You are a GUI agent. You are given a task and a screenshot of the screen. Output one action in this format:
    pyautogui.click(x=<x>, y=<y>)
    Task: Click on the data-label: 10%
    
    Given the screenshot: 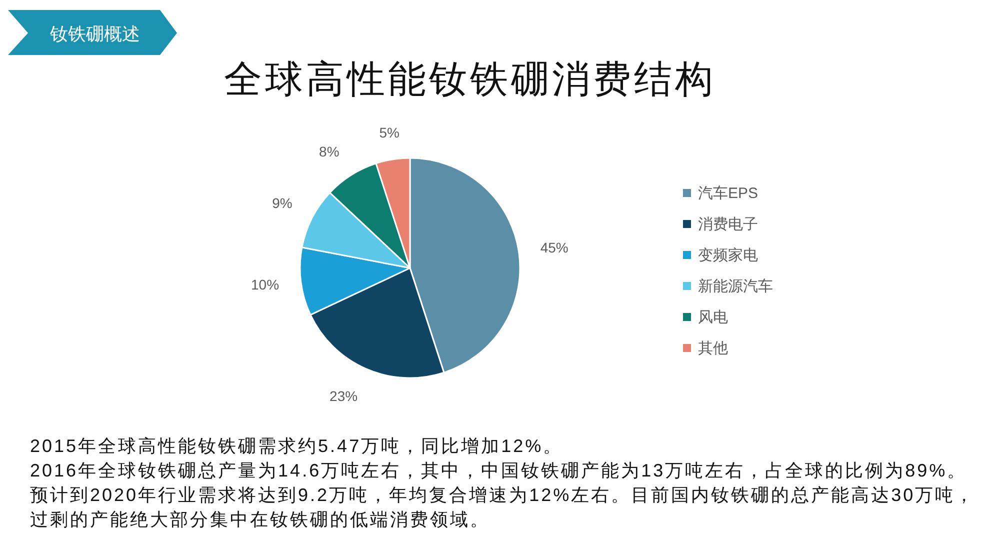 What is the action you would take?
    pyautogui.click(x=265, y=284)
    